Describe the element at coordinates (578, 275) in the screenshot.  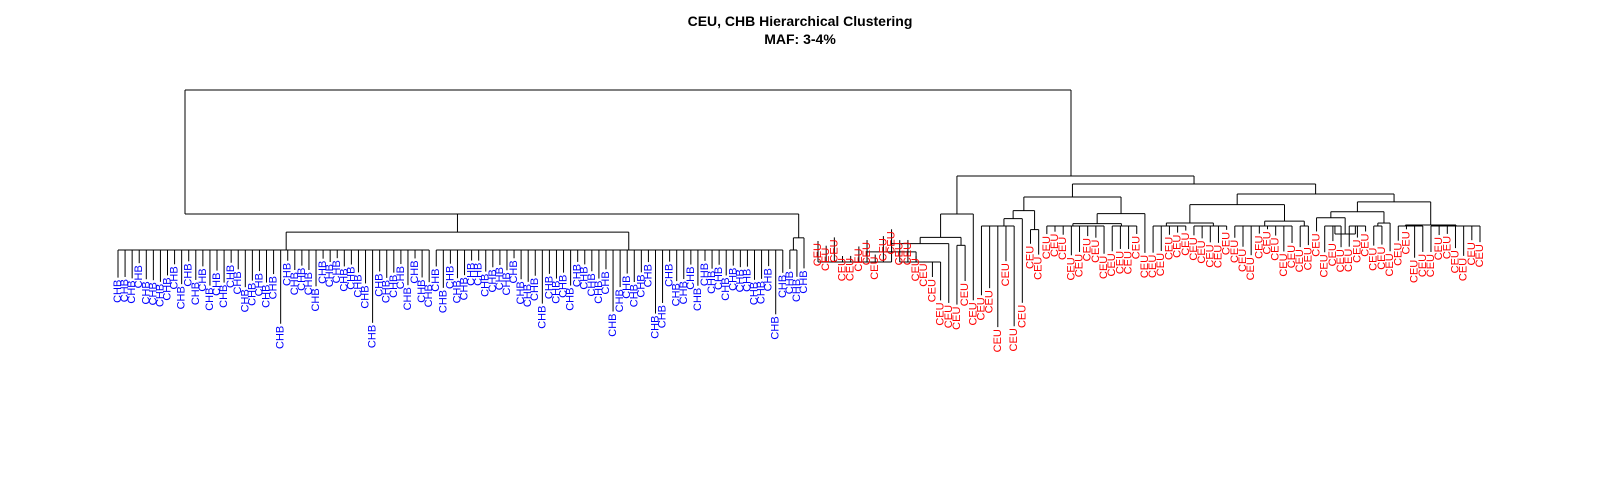
I see `leaf-label-chb-65: CHB` at that location.